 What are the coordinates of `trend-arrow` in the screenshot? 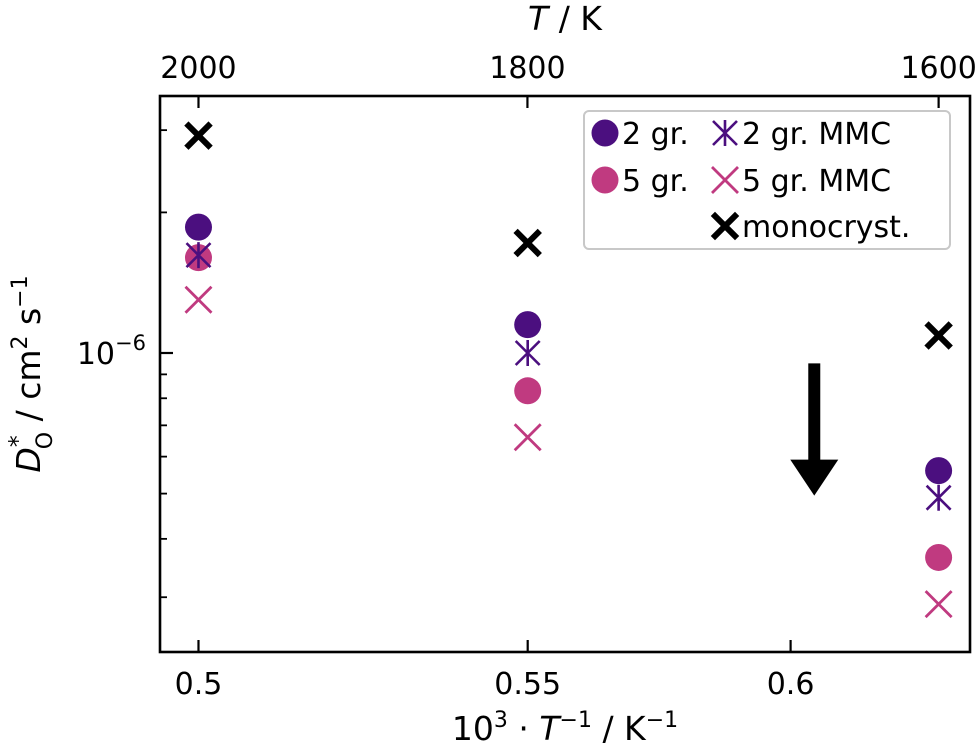 It's located at (814, 429).